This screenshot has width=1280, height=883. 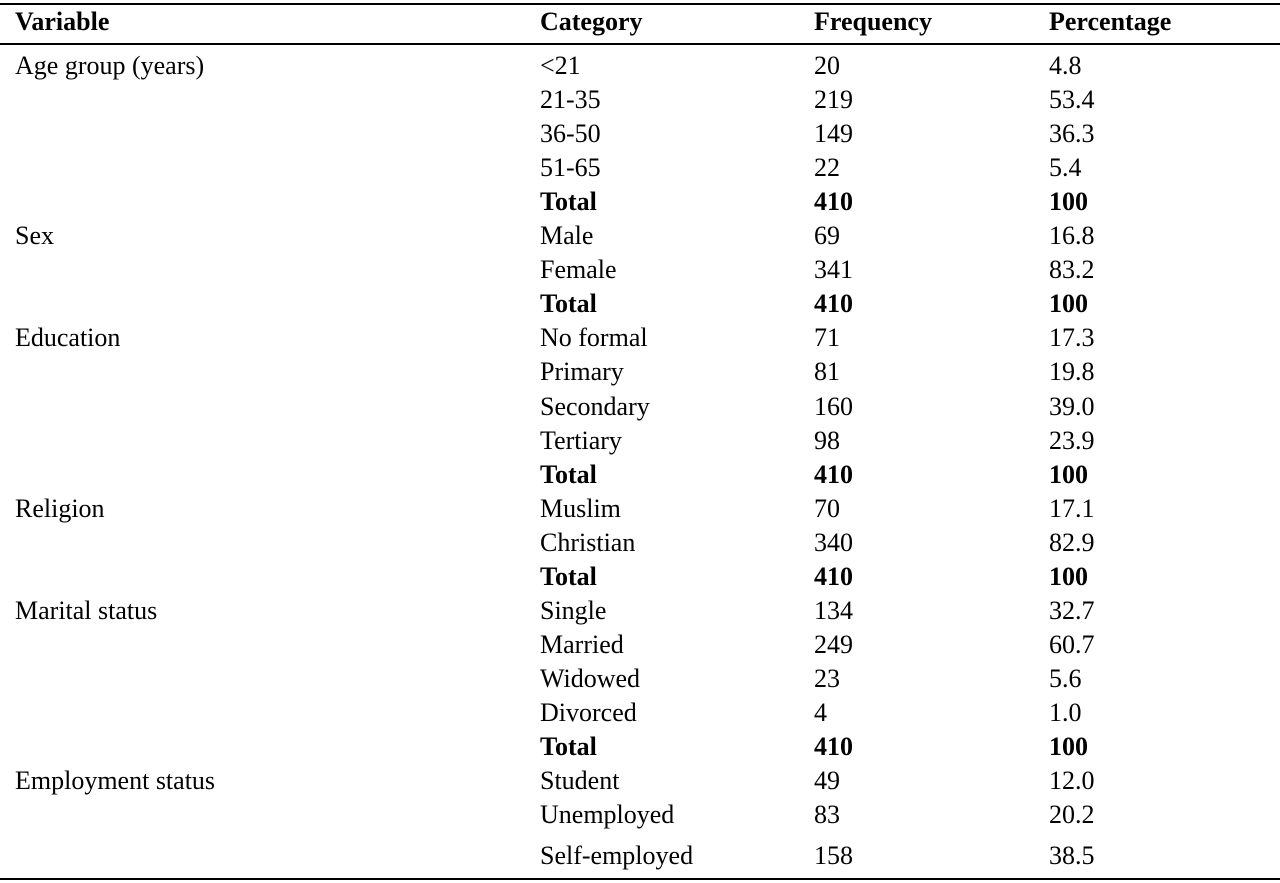 I want to click on cell-category: Student, so click(x=580, y=780).